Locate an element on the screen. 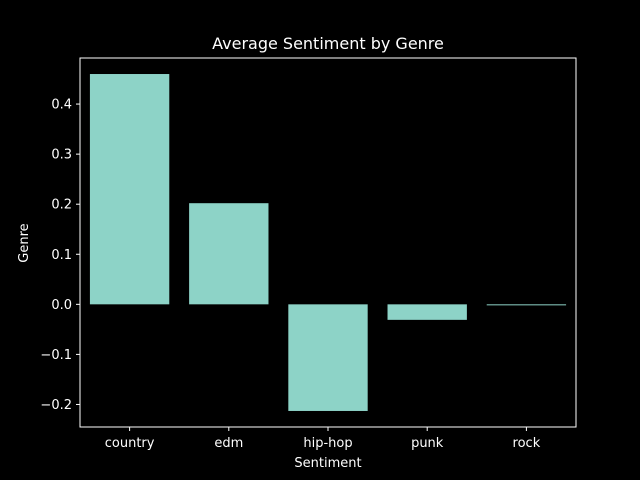 The width and height of the screenshot is (640, 480). y-tick-label: −0.2 is located at coordinates (56, 405).